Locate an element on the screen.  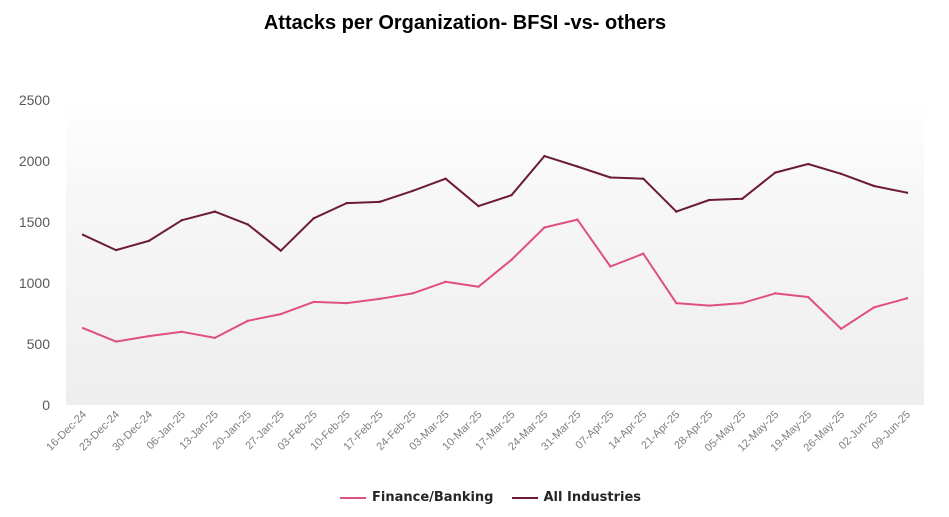
y-tick-label: 2000 is located at coordinates (34, 161).